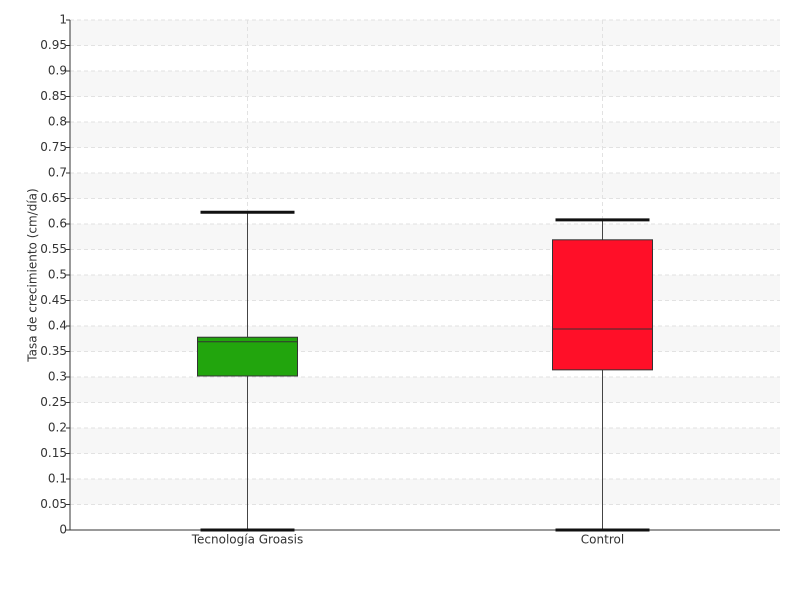  What do you see at coordinates (53, 453) in the screenshot?
I see `y-tick-label: 0.15` at bounding box center [53, 453].